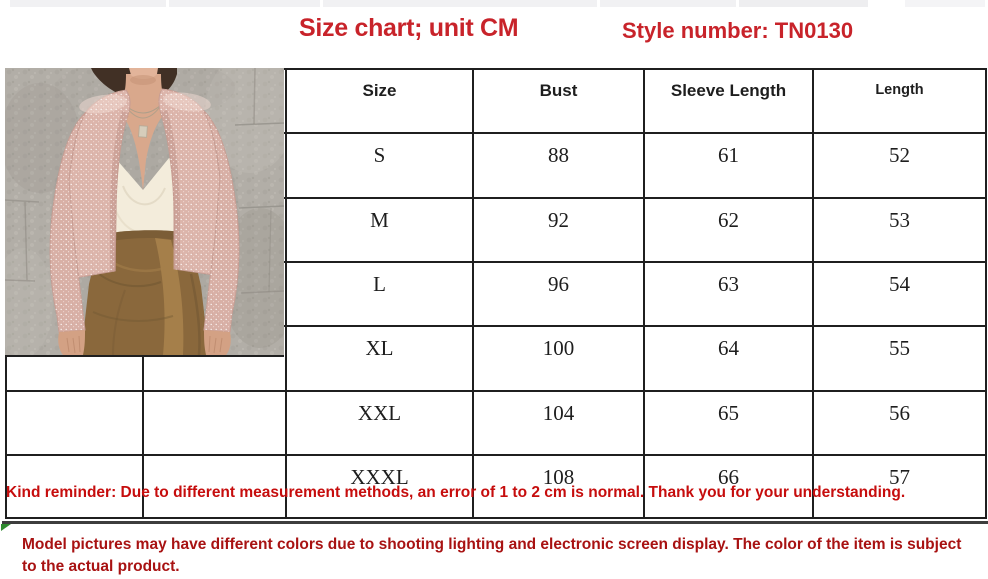  I want to click on sleeve-cell: 62, so click(728, 230).